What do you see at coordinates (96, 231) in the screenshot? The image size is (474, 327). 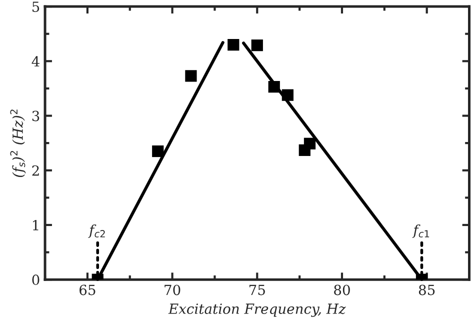 I see `annotation: f$_{c2}$` at bounding box center [96, 231].